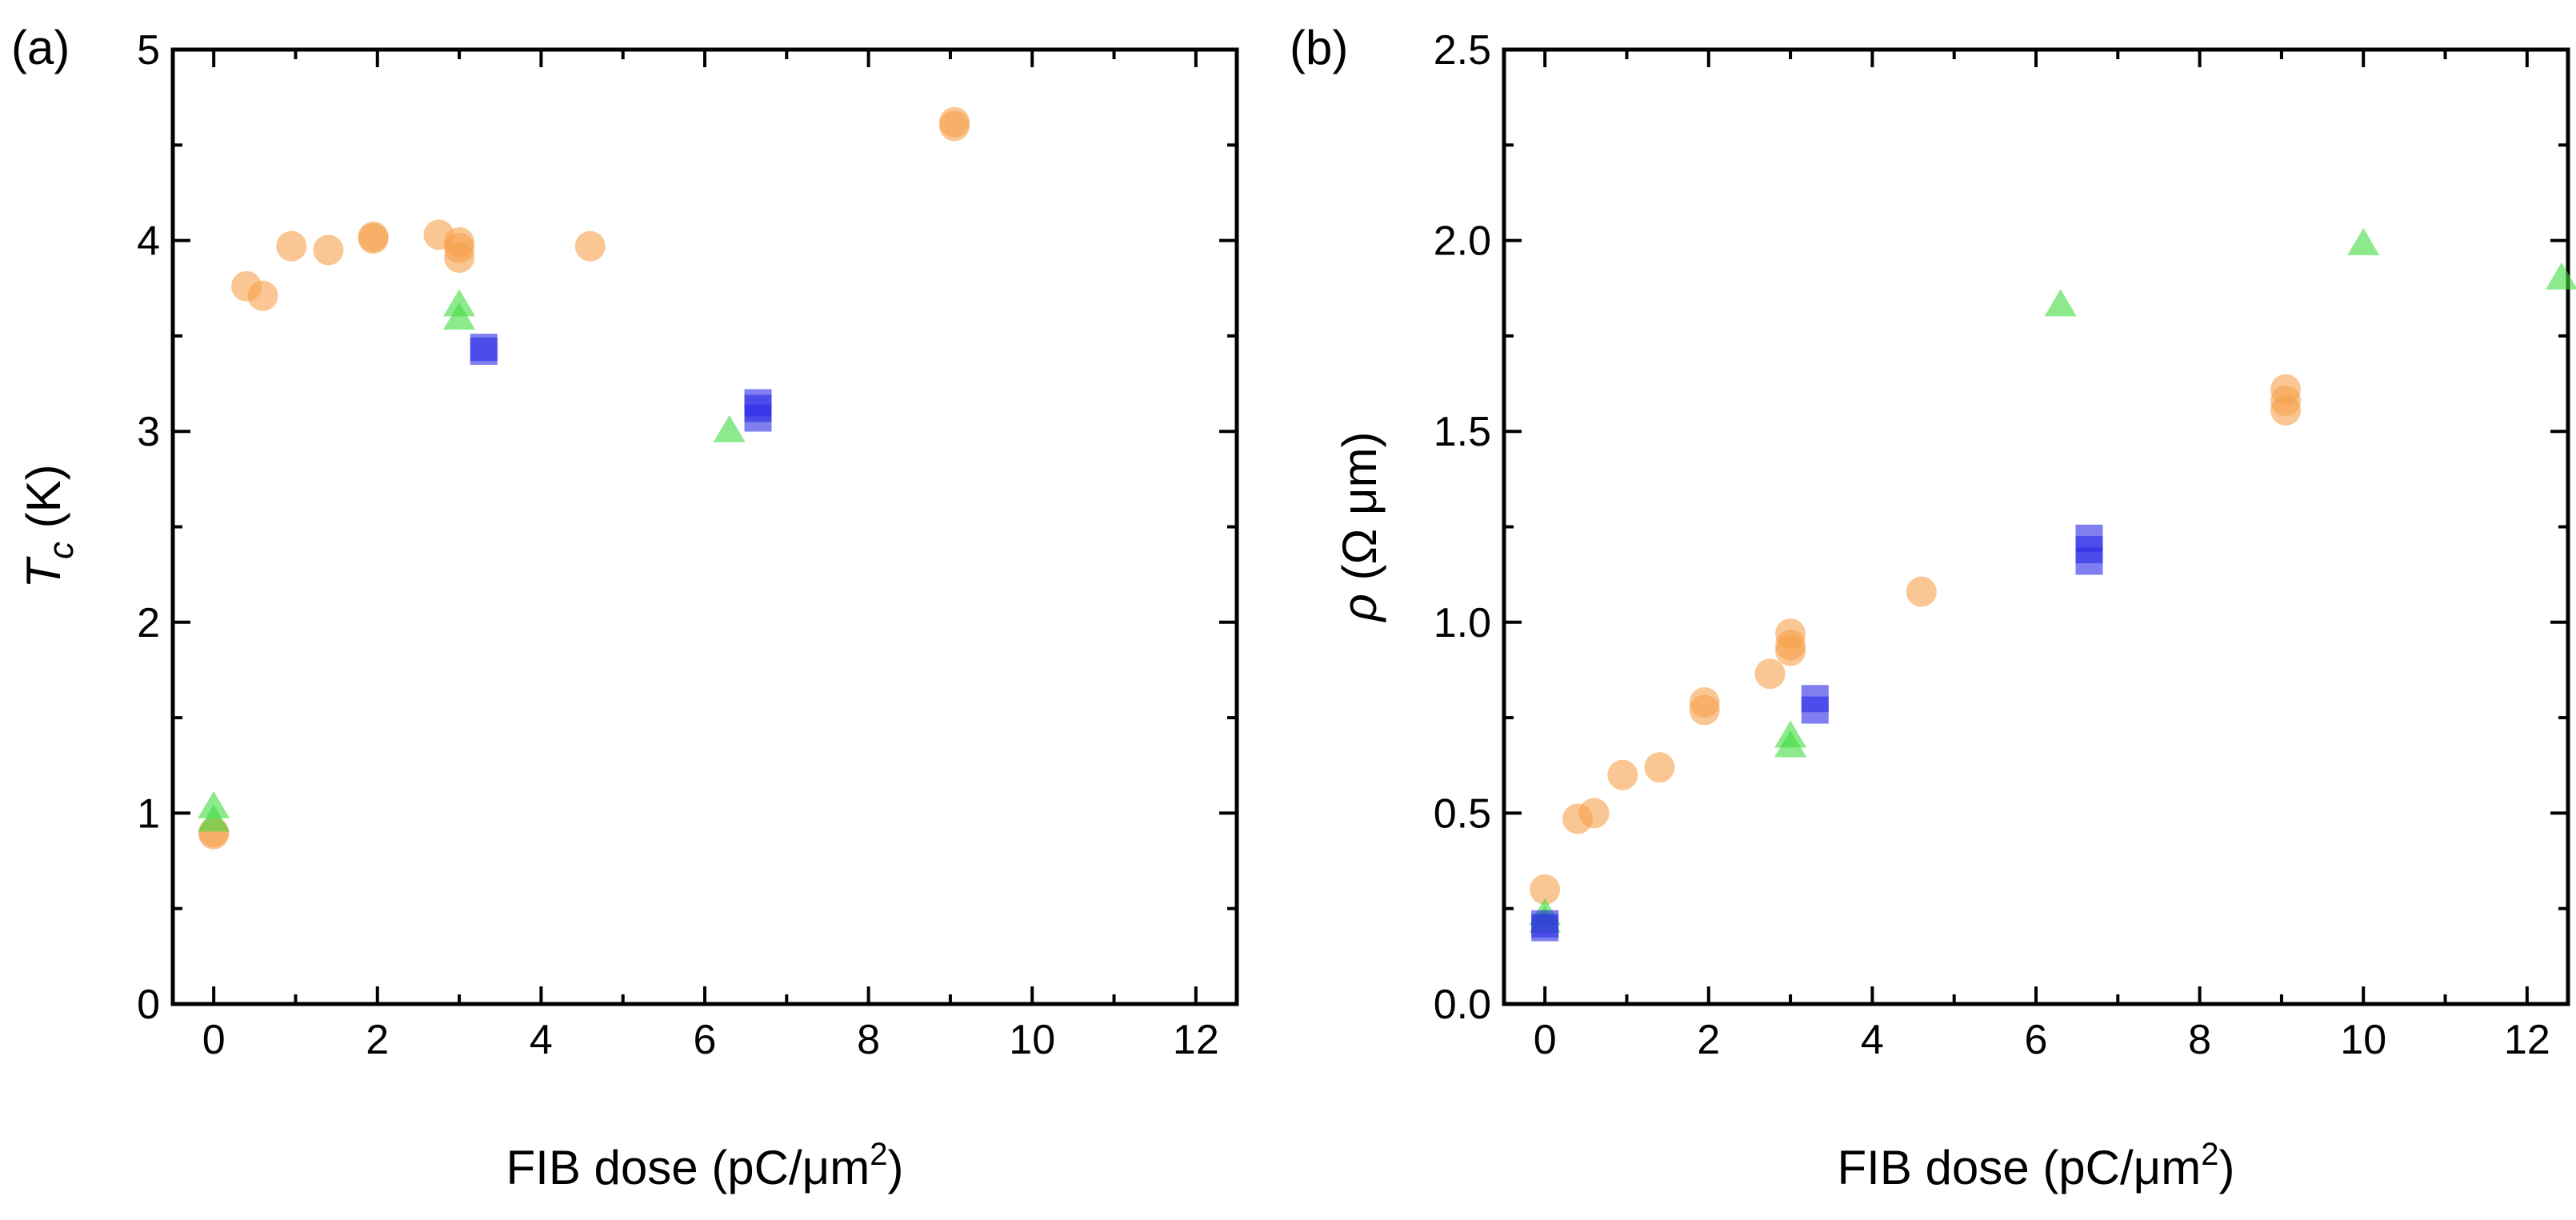  I want to click on y-tick-label: 2, so click(148, 623).